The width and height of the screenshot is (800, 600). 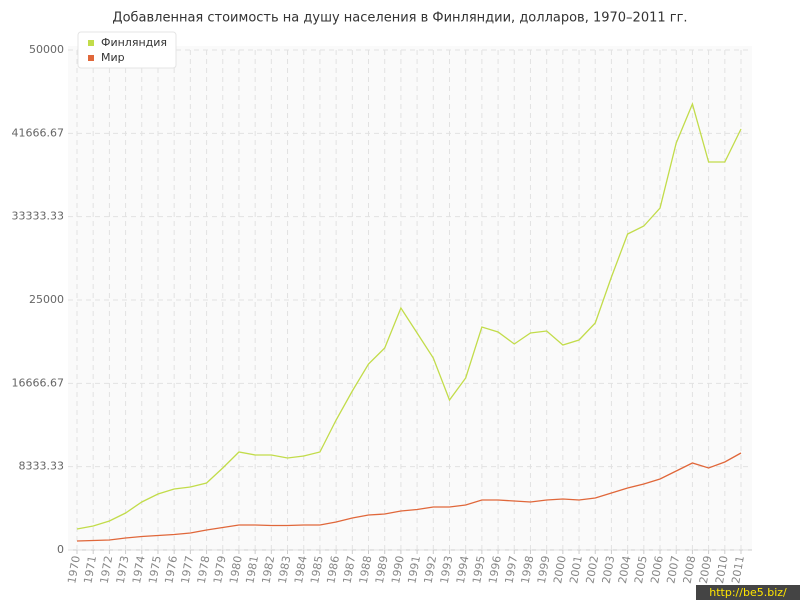 I want to click on x-tick-label: 1970, so click(x=74, y=570).